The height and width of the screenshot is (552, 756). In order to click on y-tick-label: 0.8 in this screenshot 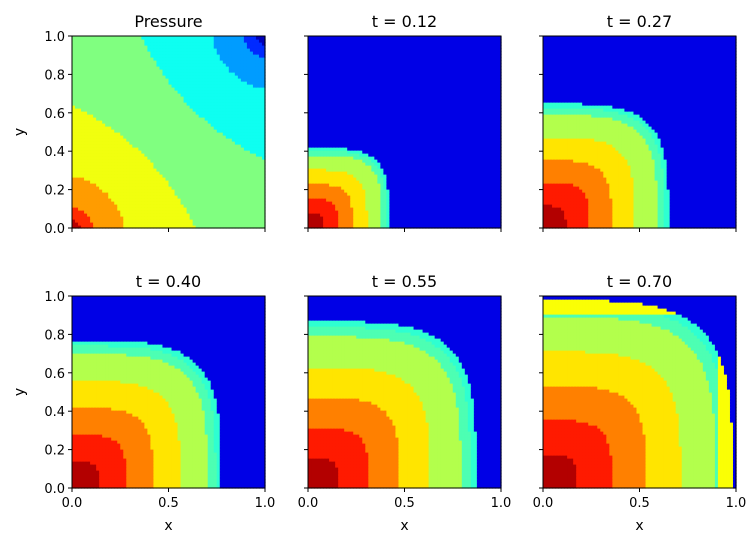, I will do `click(54, 75)`.